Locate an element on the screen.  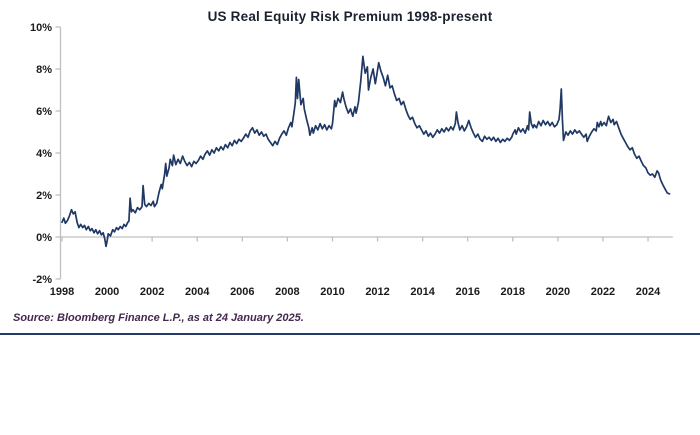
svg-text: 10% is located at coordinates (41, 28).